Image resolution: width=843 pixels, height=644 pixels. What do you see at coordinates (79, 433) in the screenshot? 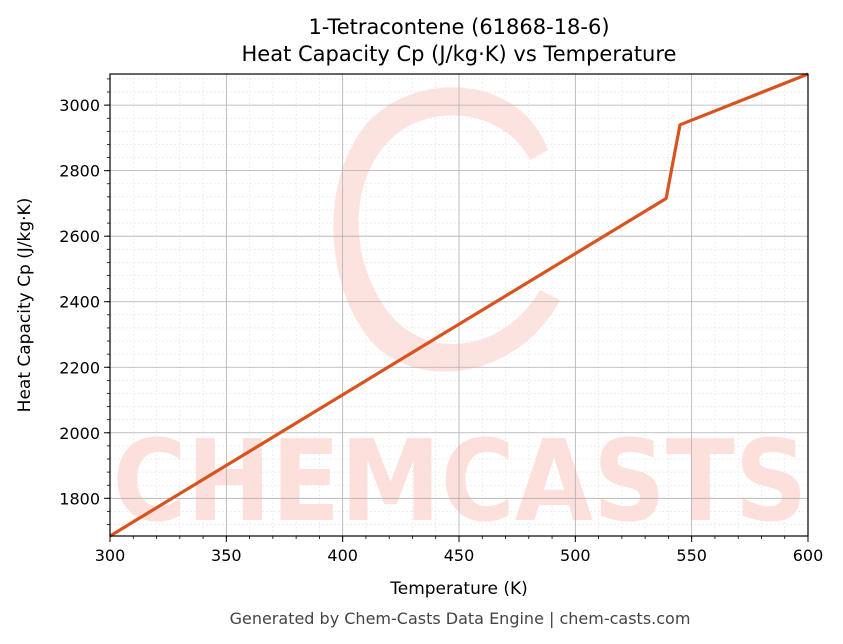
I see `y-tick-label: 2000` at bounding box center [79, 433].